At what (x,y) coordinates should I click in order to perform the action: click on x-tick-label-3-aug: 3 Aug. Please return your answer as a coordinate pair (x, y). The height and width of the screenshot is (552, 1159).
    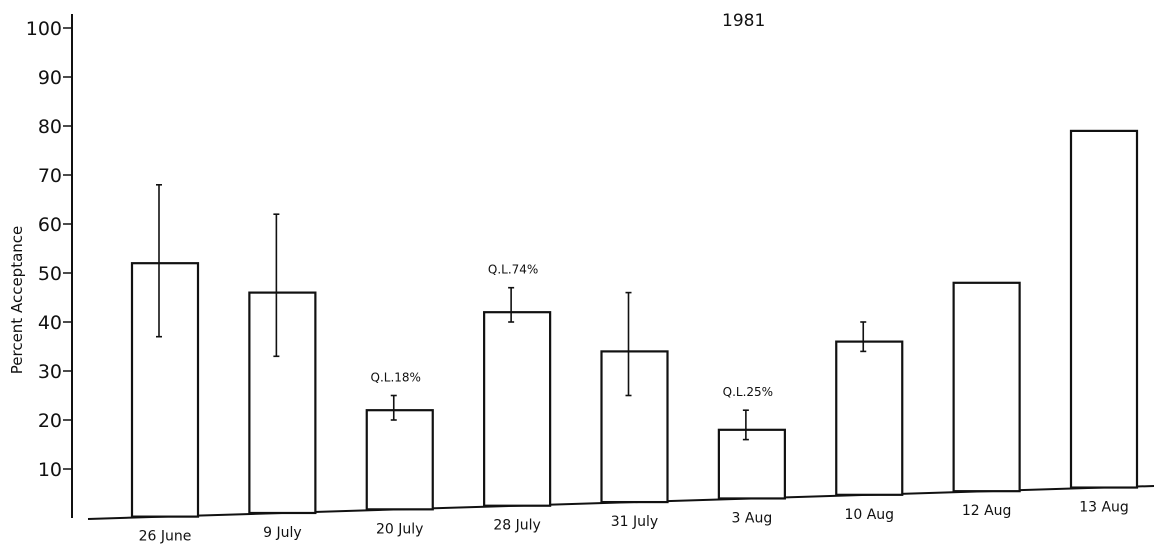
    Looking at the image, I should click on (752, 518).